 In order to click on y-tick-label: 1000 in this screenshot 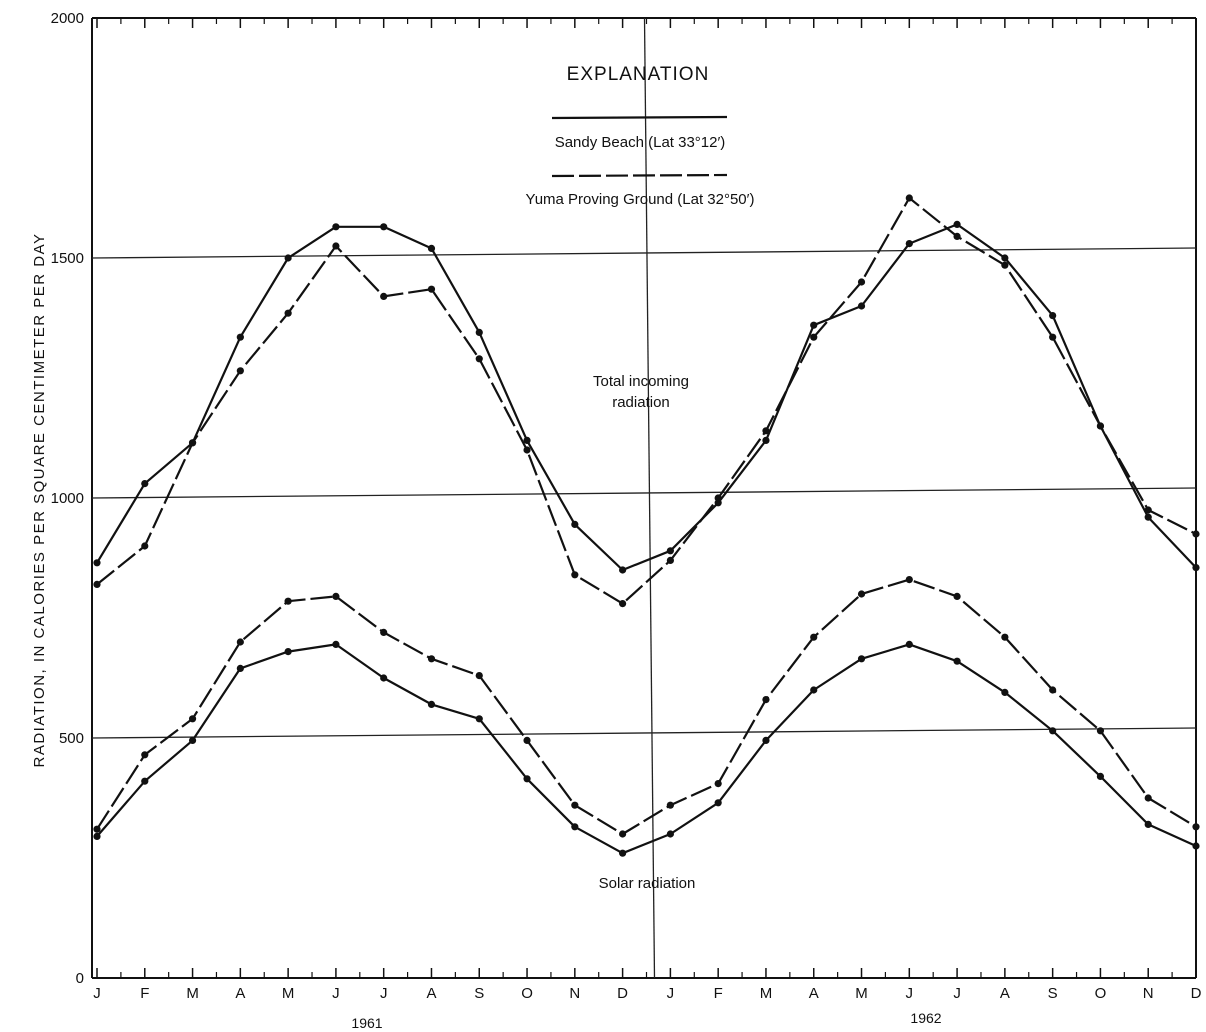, I will do `click(67, 498)`.